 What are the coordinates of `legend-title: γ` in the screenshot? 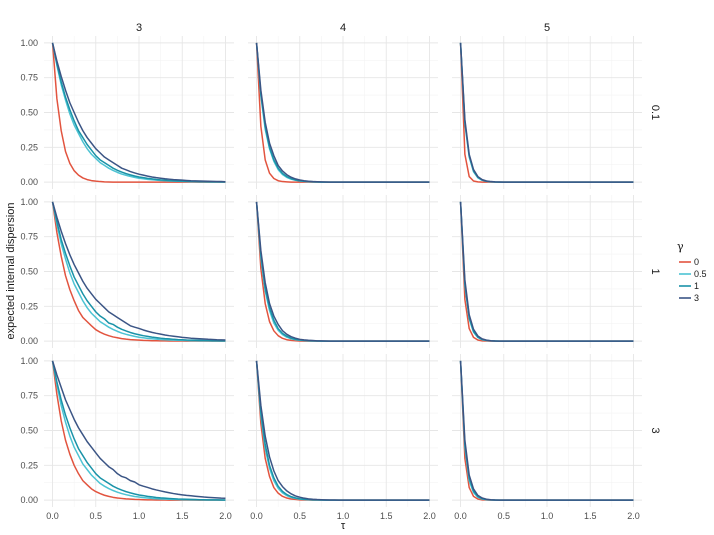 It's located at (680, 246).